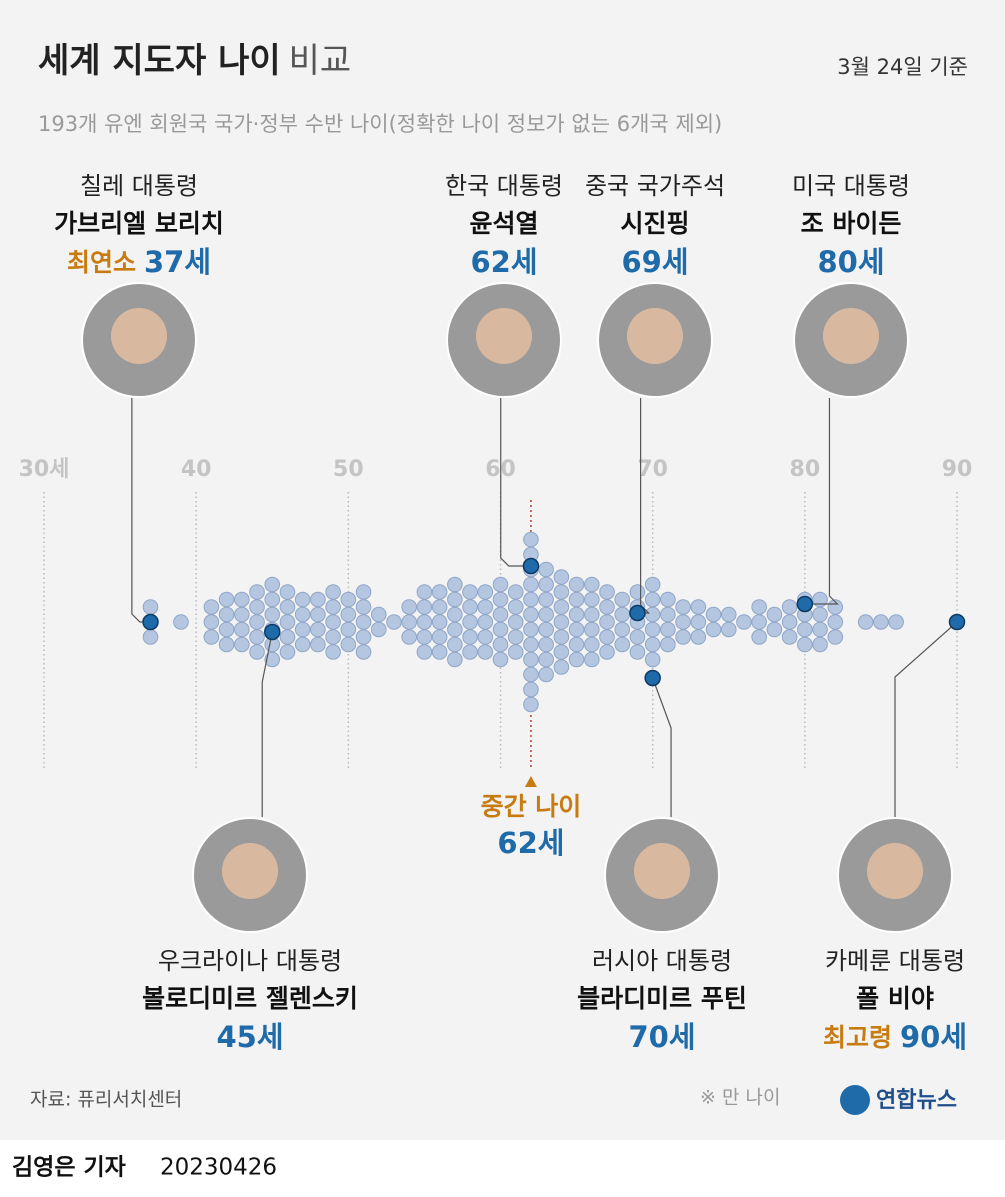  What do you see at coordinates (805, 469) in the screenshot?
I see `x-tick-label: 80` at bounding box center [805, 469].